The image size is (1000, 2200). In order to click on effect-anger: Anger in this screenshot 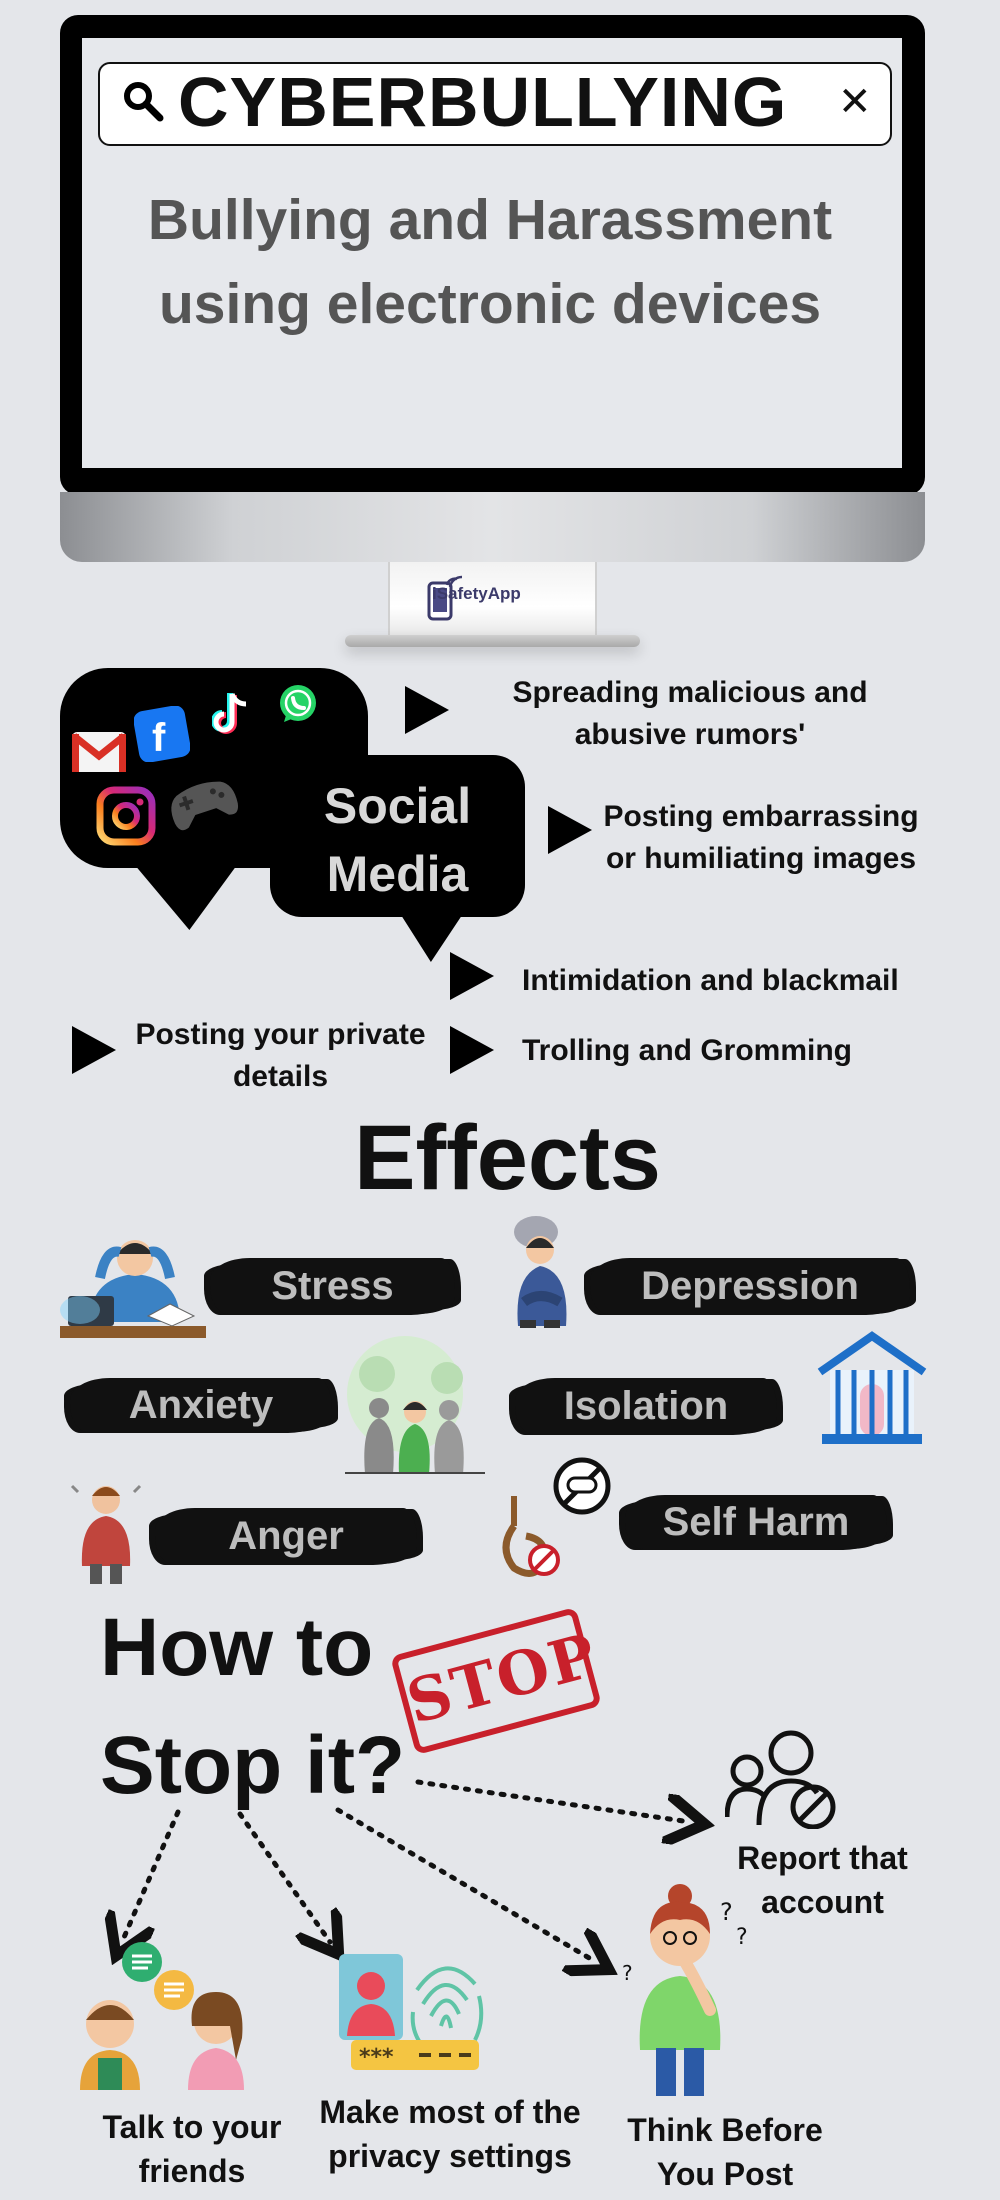, I will do `click(286, 1536)`.